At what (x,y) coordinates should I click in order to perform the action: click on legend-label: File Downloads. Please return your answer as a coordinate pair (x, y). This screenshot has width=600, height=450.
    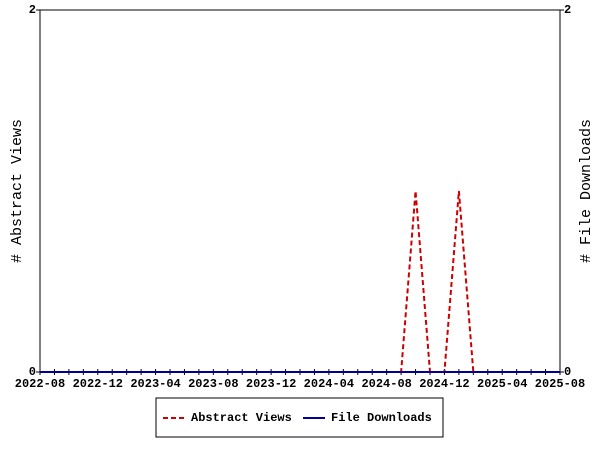
    Looking at the image, I should click on (381, 418).